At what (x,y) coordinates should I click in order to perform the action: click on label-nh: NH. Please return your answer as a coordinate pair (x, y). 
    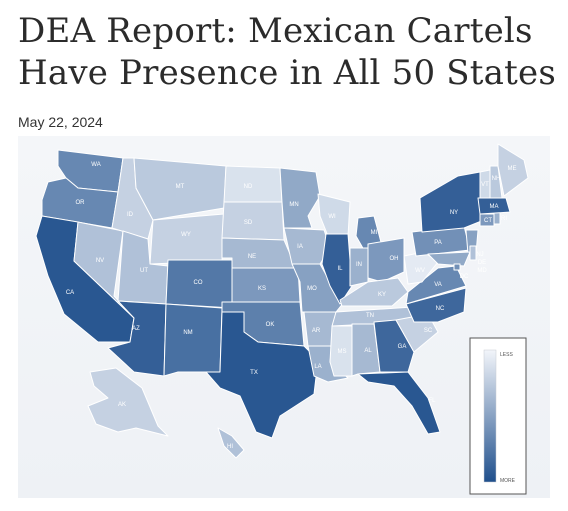
    Looking at the image, I should click on (496, 179).